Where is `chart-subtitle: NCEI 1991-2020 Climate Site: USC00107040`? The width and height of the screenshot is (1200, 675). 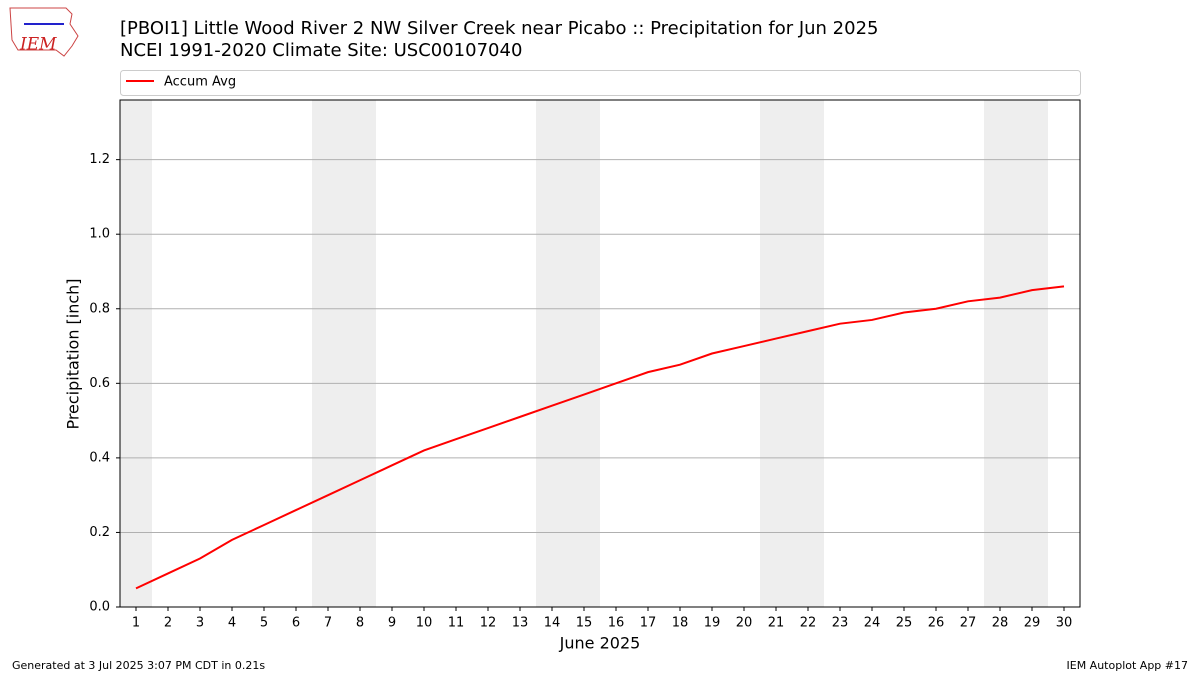 chart-subtitle: NCEI 1991-2020 Climate Site: USC00107040 is located at coordinates (321, 50).